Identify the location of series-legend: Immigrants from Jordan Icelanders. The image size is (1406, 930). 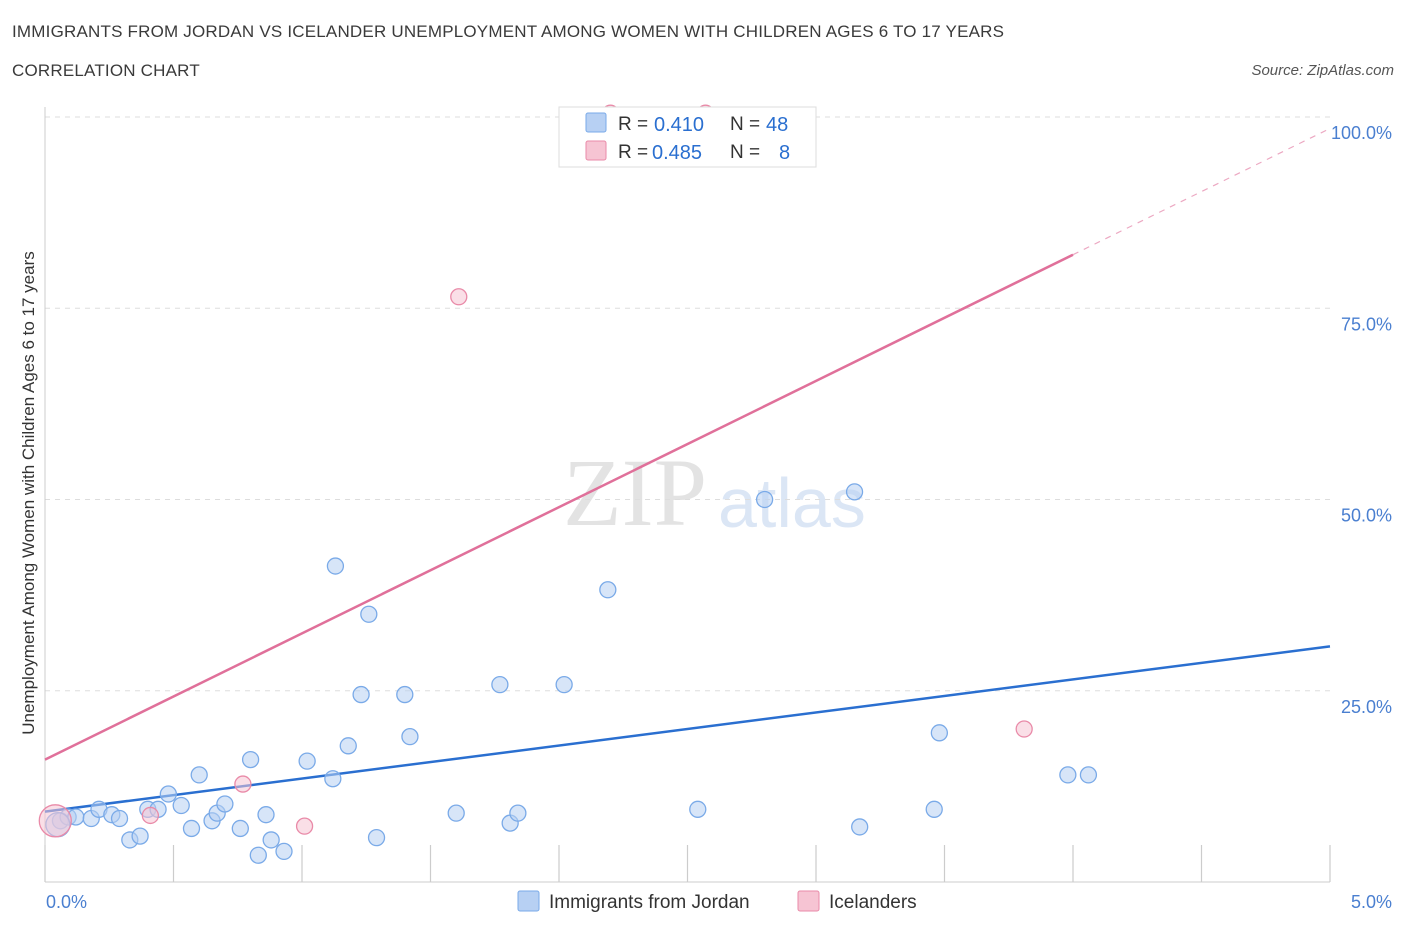
(717, 901).